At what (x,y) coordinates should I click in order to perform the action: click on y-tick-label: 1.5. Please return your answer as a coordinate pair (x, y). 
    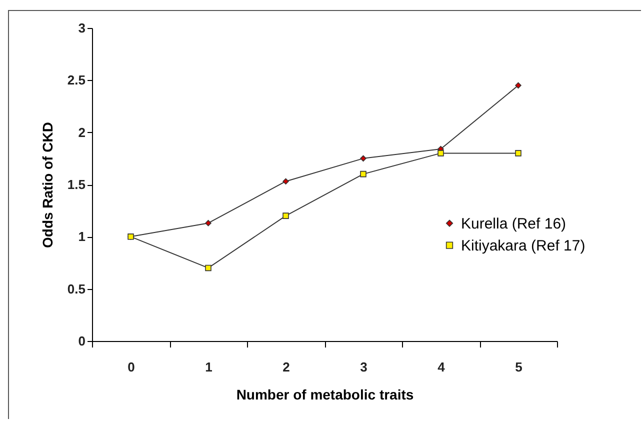
    Looking at the image, I should click on (76, 184).